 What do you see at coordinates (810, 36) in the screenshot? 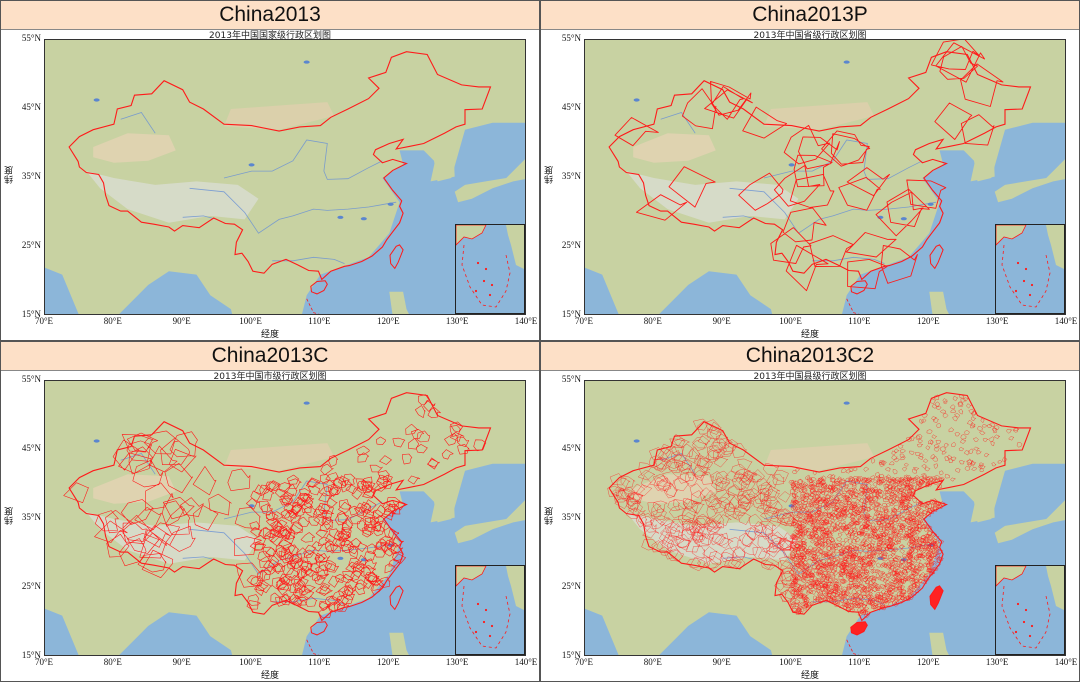
I see `map-subtitle: 2013年中国省级行政区划图` at bounding box center [810, 36].